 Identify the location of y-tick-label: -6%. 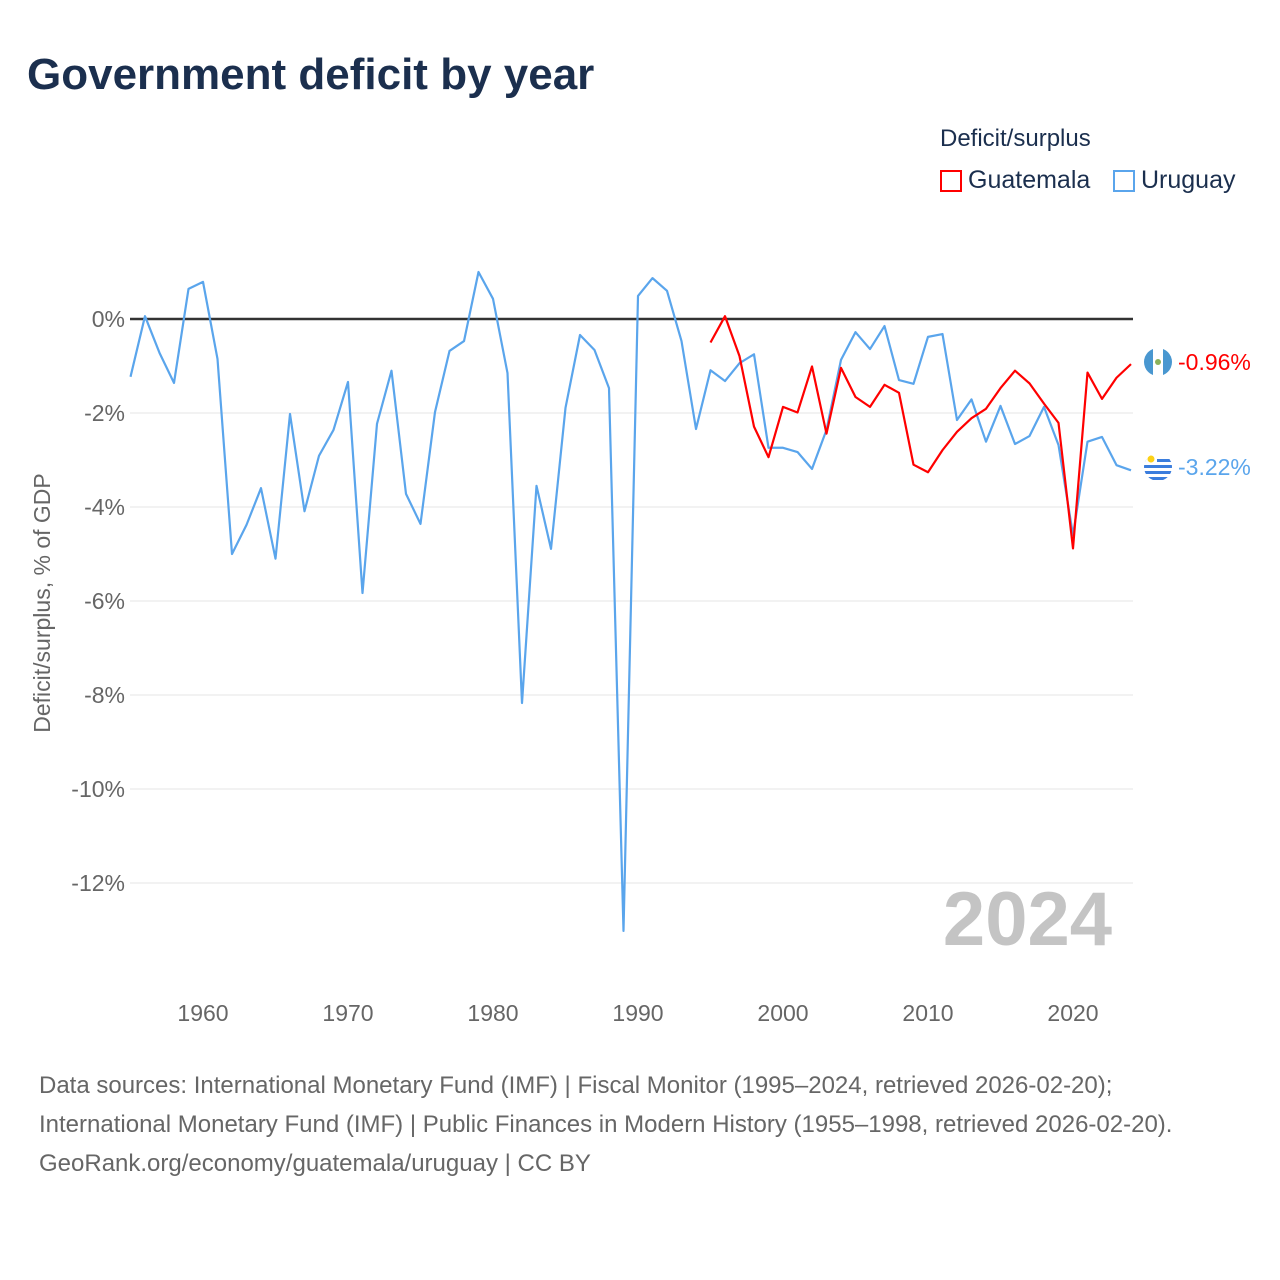
(104, 601).